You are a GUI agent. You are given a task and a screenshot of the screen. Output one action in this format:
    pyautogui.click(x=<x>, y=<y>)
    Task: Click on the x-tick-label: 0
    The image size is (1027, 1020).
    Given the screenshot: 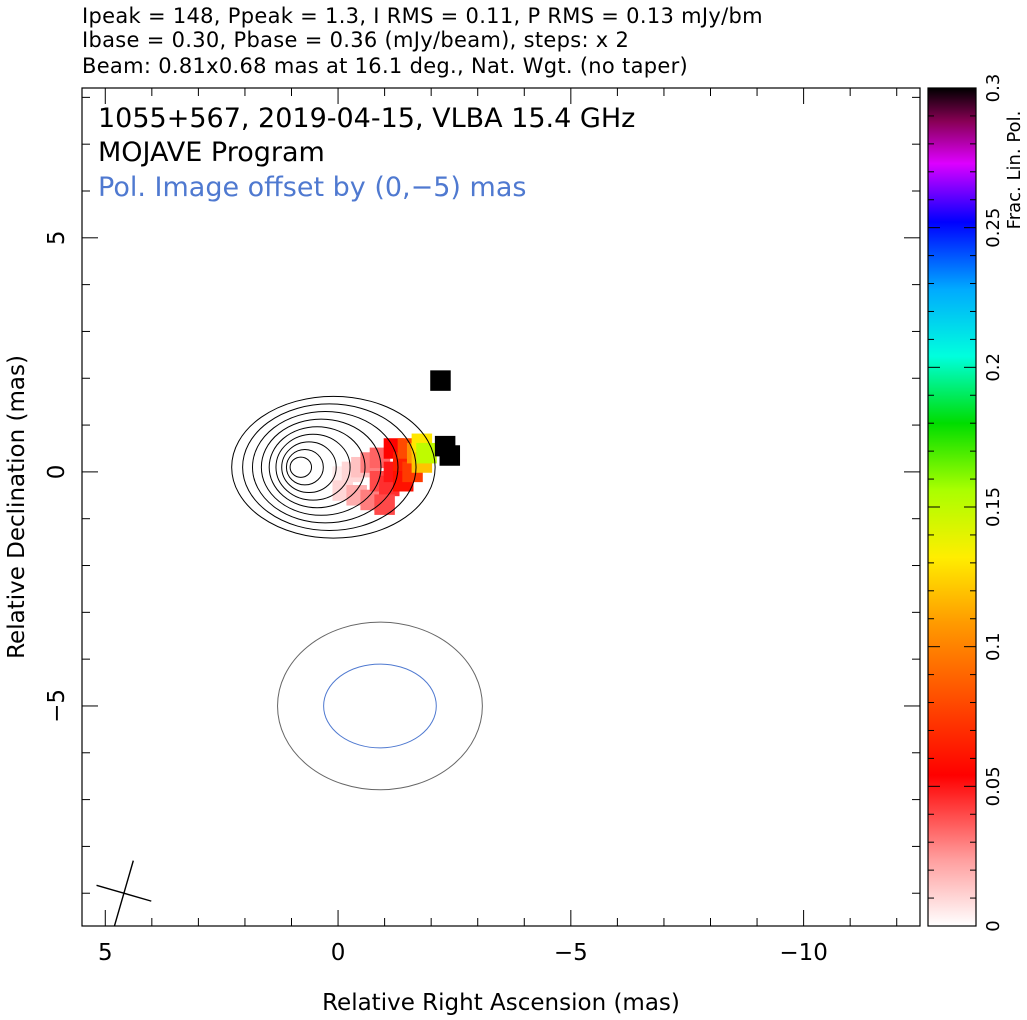 What is the action you would take?
    pyautogui.click(x=338, y=953)
    